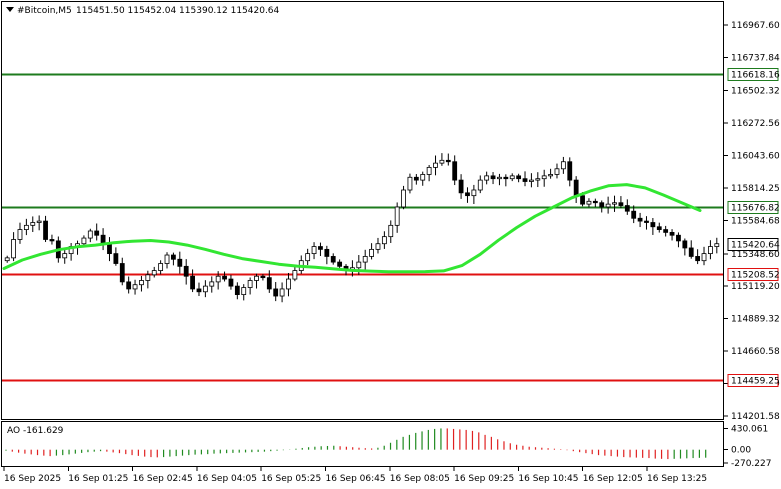 This screenshot has width=781, height=489. What do you see at coordinates (755, 417) in the screenshot?
I see `price-axis-label: 114201.58` at bounding box center [755, 417].